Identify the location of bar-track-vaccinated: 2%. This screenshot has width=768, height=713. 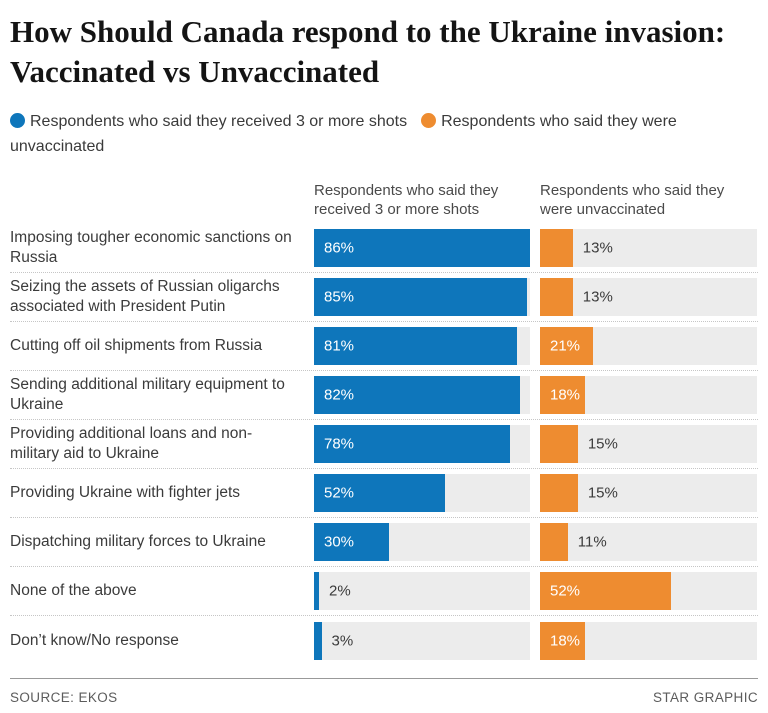
(422, 591).